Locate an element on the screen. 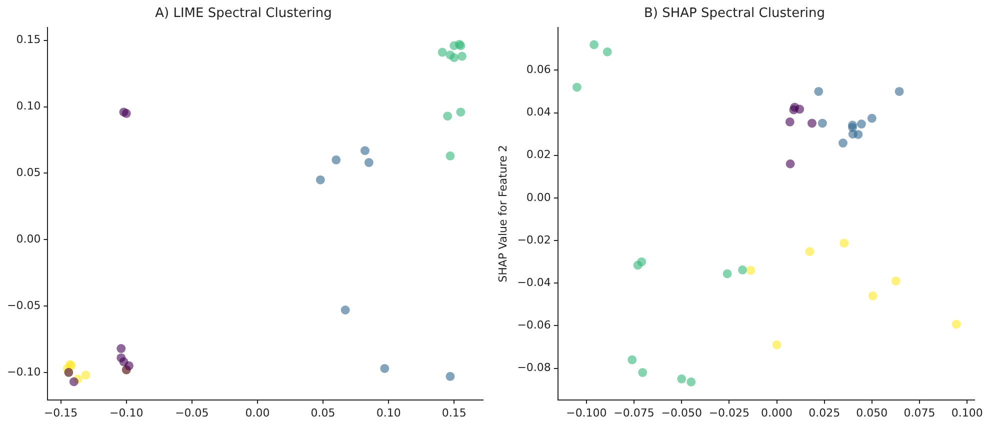  y-tick-label: −0.02 is located at coordinates (534, 239).